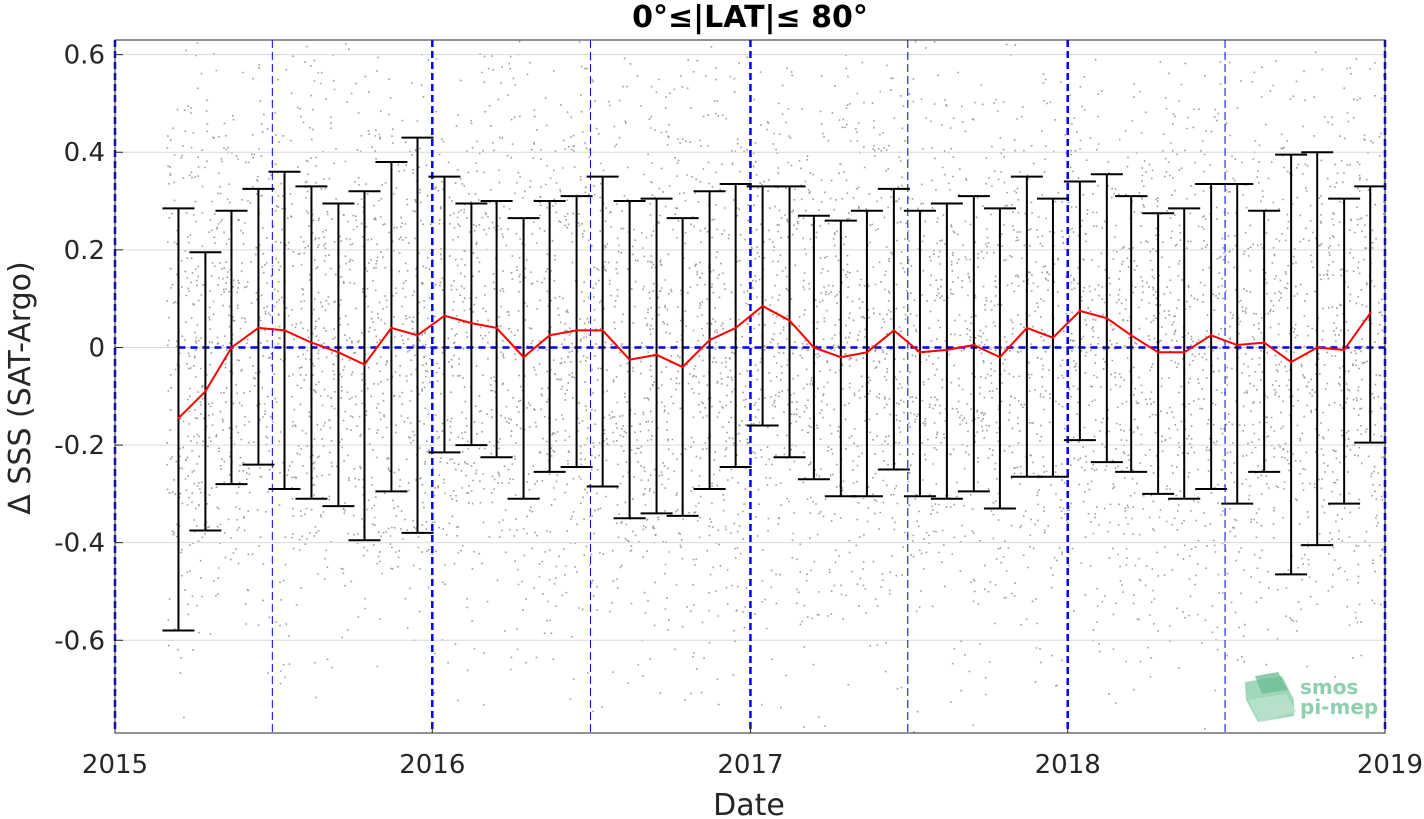  I want to click on x-tick-label: 2015, so click(115, 765).